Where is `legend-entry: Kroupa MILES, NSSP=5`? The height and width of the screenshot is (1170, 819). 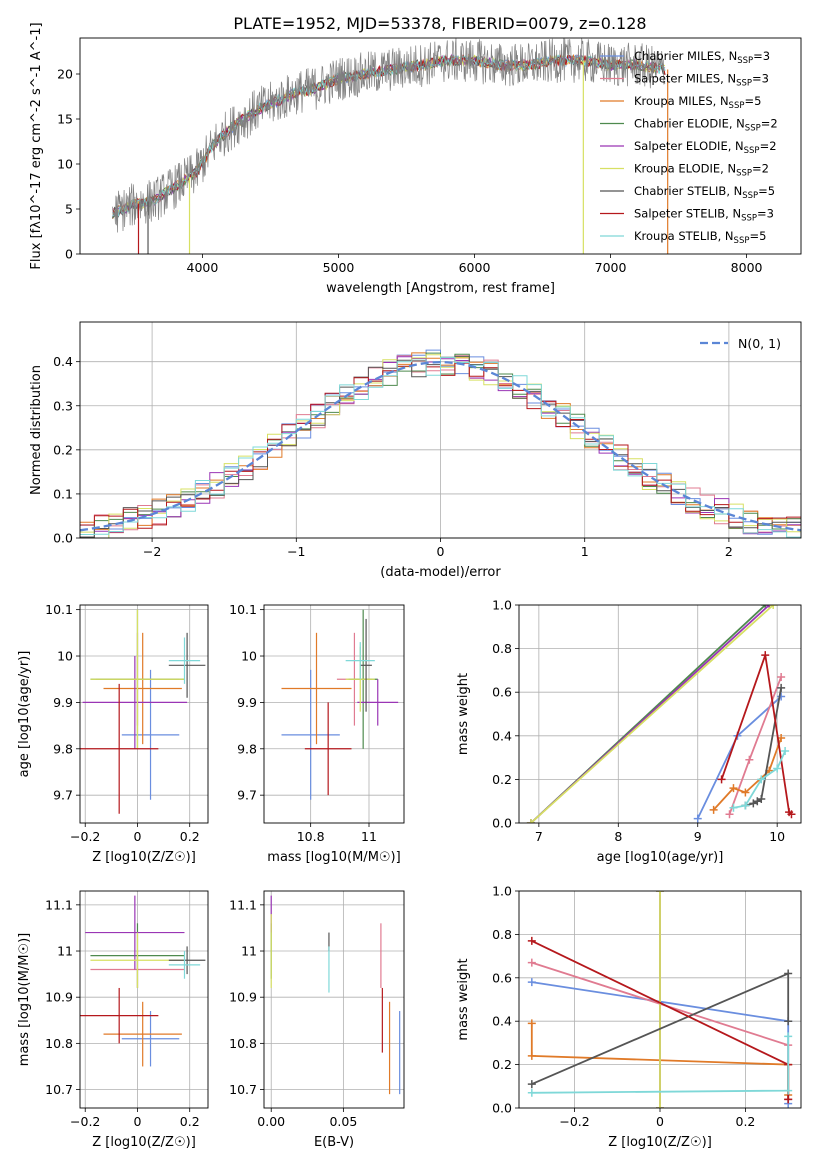 legend-entry: Kroupa MILES, NSSP=5 is located at coordinates (697, 102).